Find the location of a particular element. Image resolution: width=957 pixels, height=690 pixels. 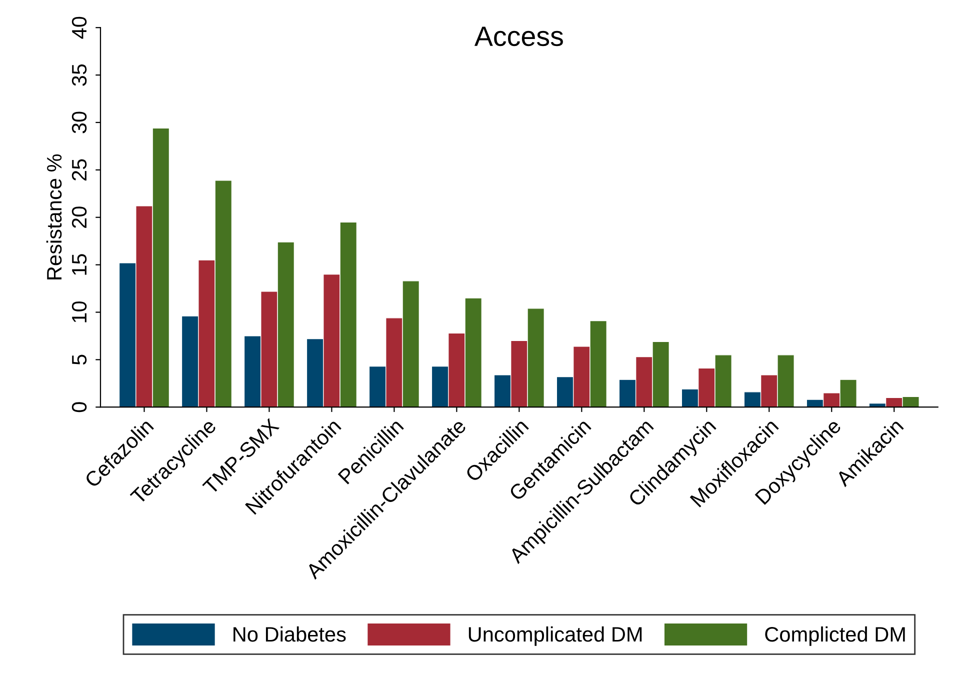

y-tick-label: 25 is located at coordinates (79, 169).